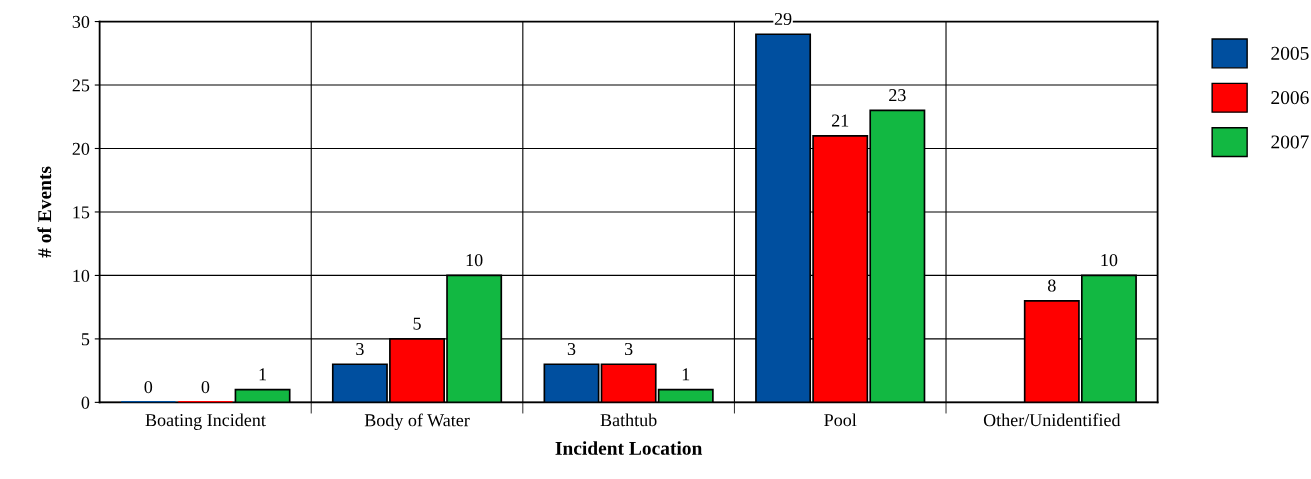  What do you see at coordinates (840, 120) in the screenshot?
I see `data-label: 21` at bounding box center [840, 120].